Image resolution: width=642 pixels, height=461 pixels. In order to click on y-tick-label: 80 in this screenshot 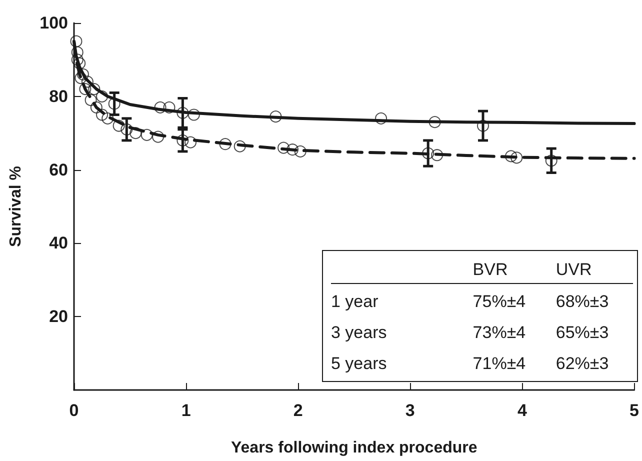, I will do `click(58, 96)`.